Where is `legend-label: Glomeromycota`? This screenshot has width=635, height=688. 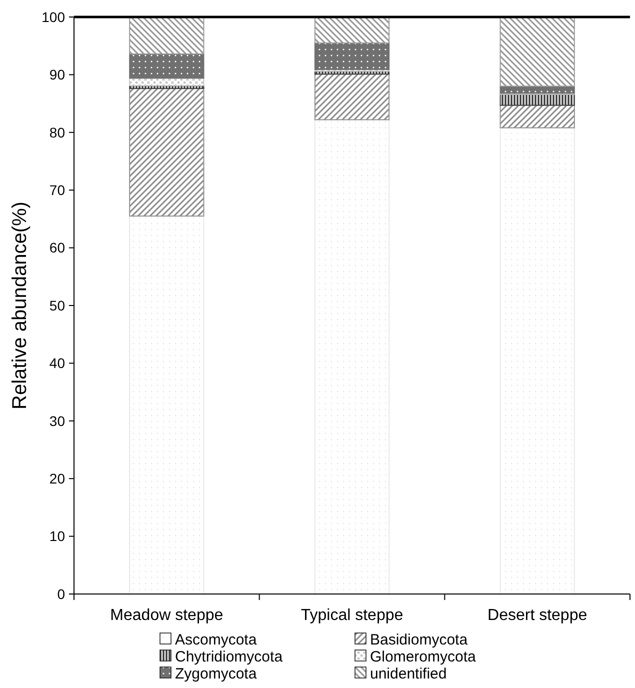
legend-label: Glomeromycota is located at coordinates (423, 657).